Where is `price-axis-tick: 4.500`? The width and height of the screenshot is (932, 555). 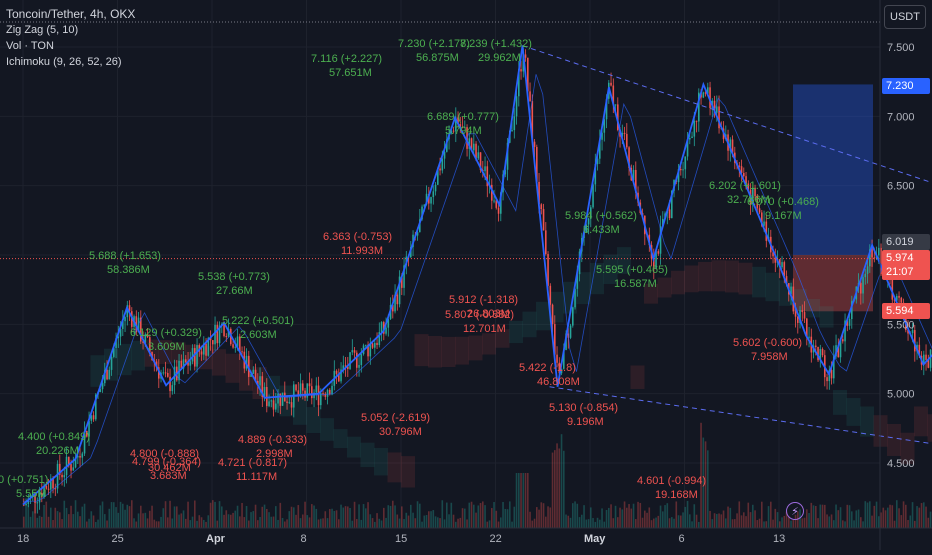
price-axis-tick: 4.500 is located at coordinates (901, 464).